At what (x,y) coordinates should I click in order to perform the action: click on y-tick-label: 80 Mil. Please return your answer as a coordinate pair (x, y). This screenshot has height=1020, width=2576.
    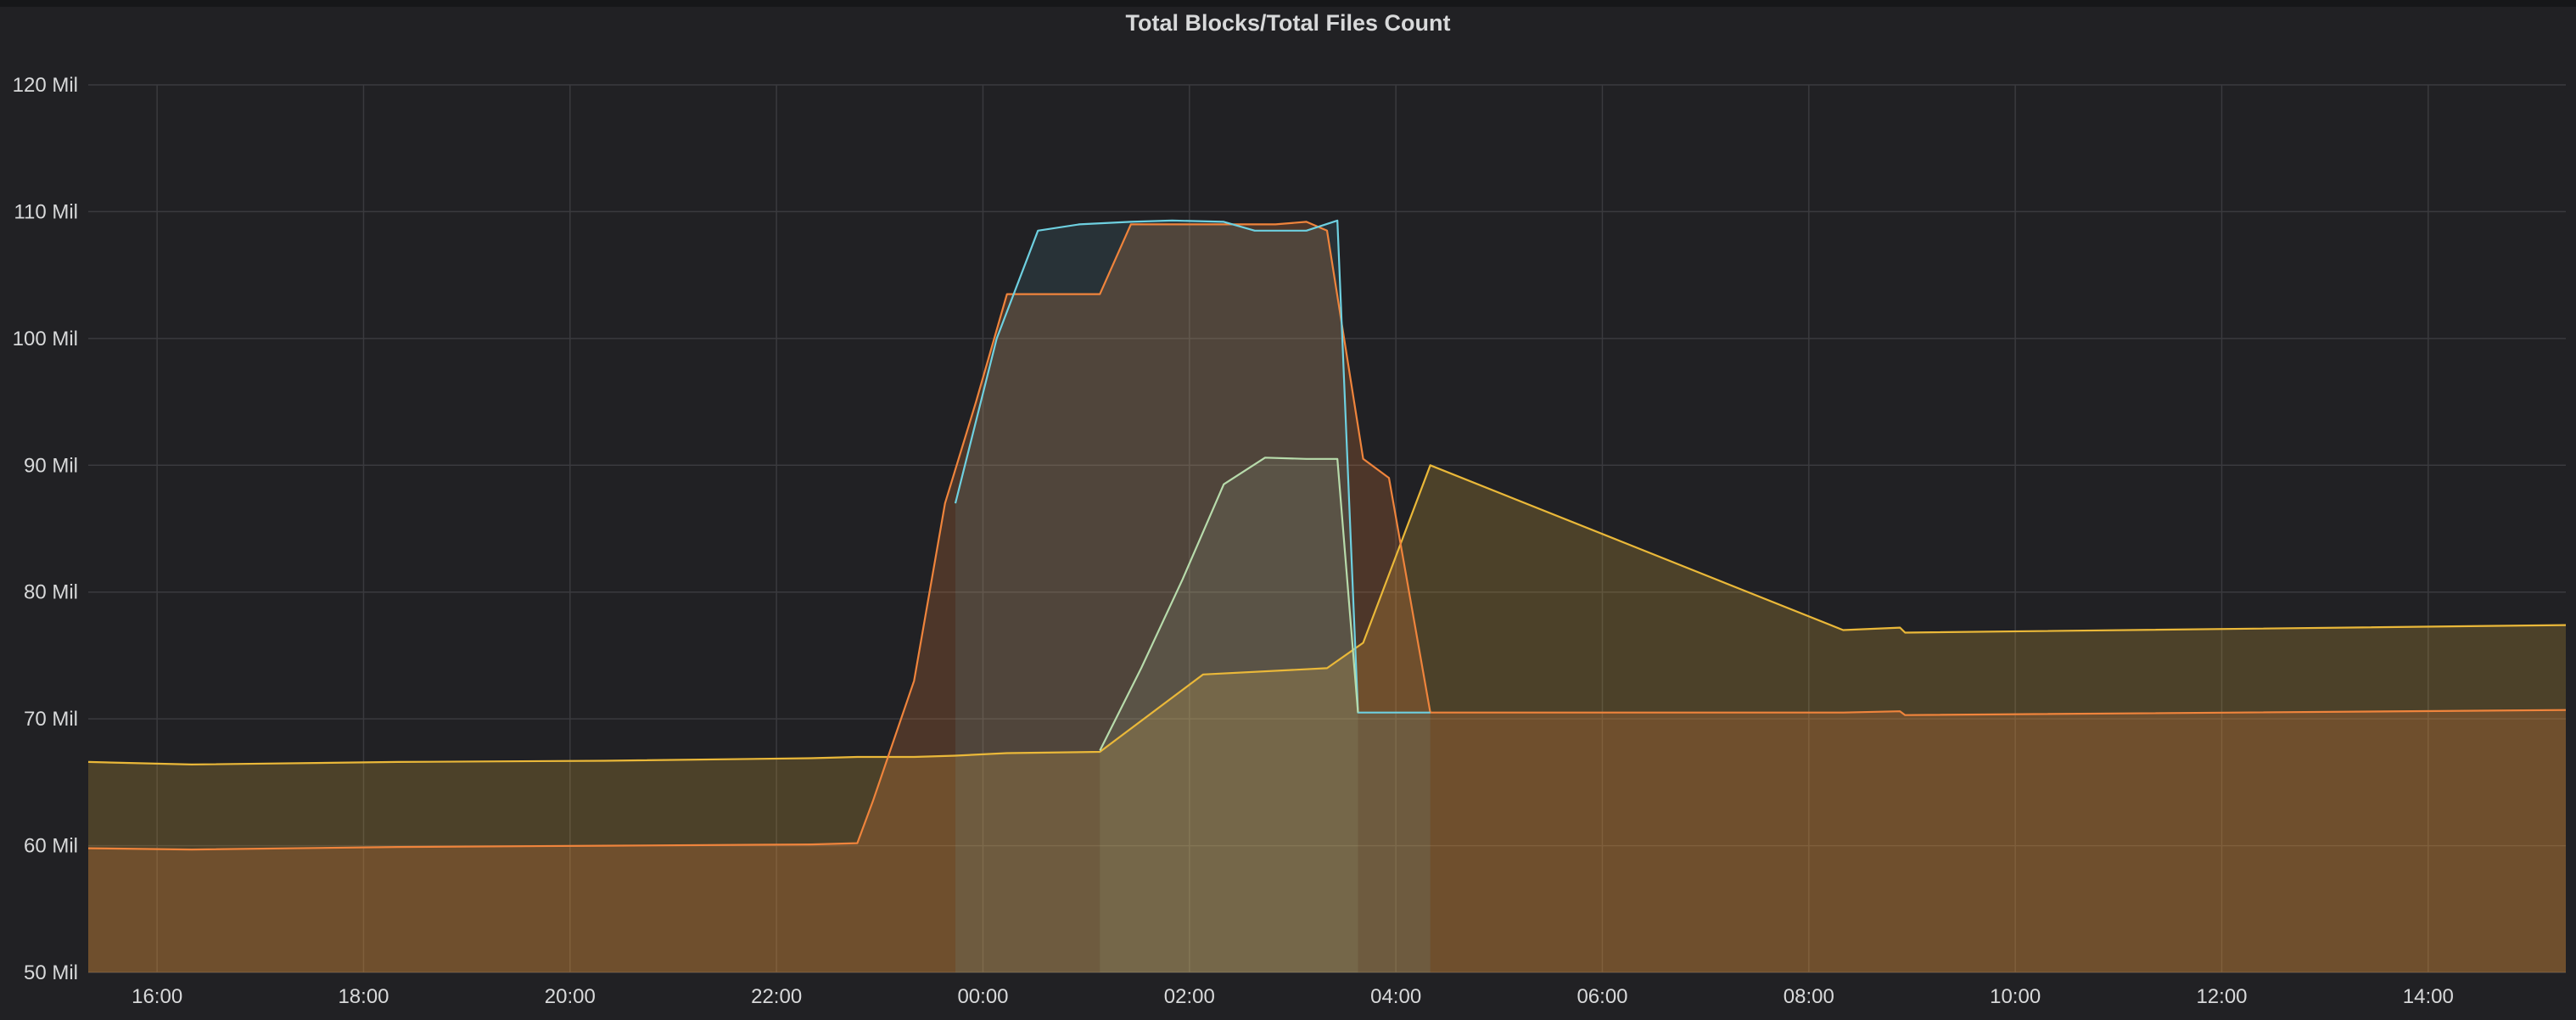
    Looking at the image, I should click on (51, 592).